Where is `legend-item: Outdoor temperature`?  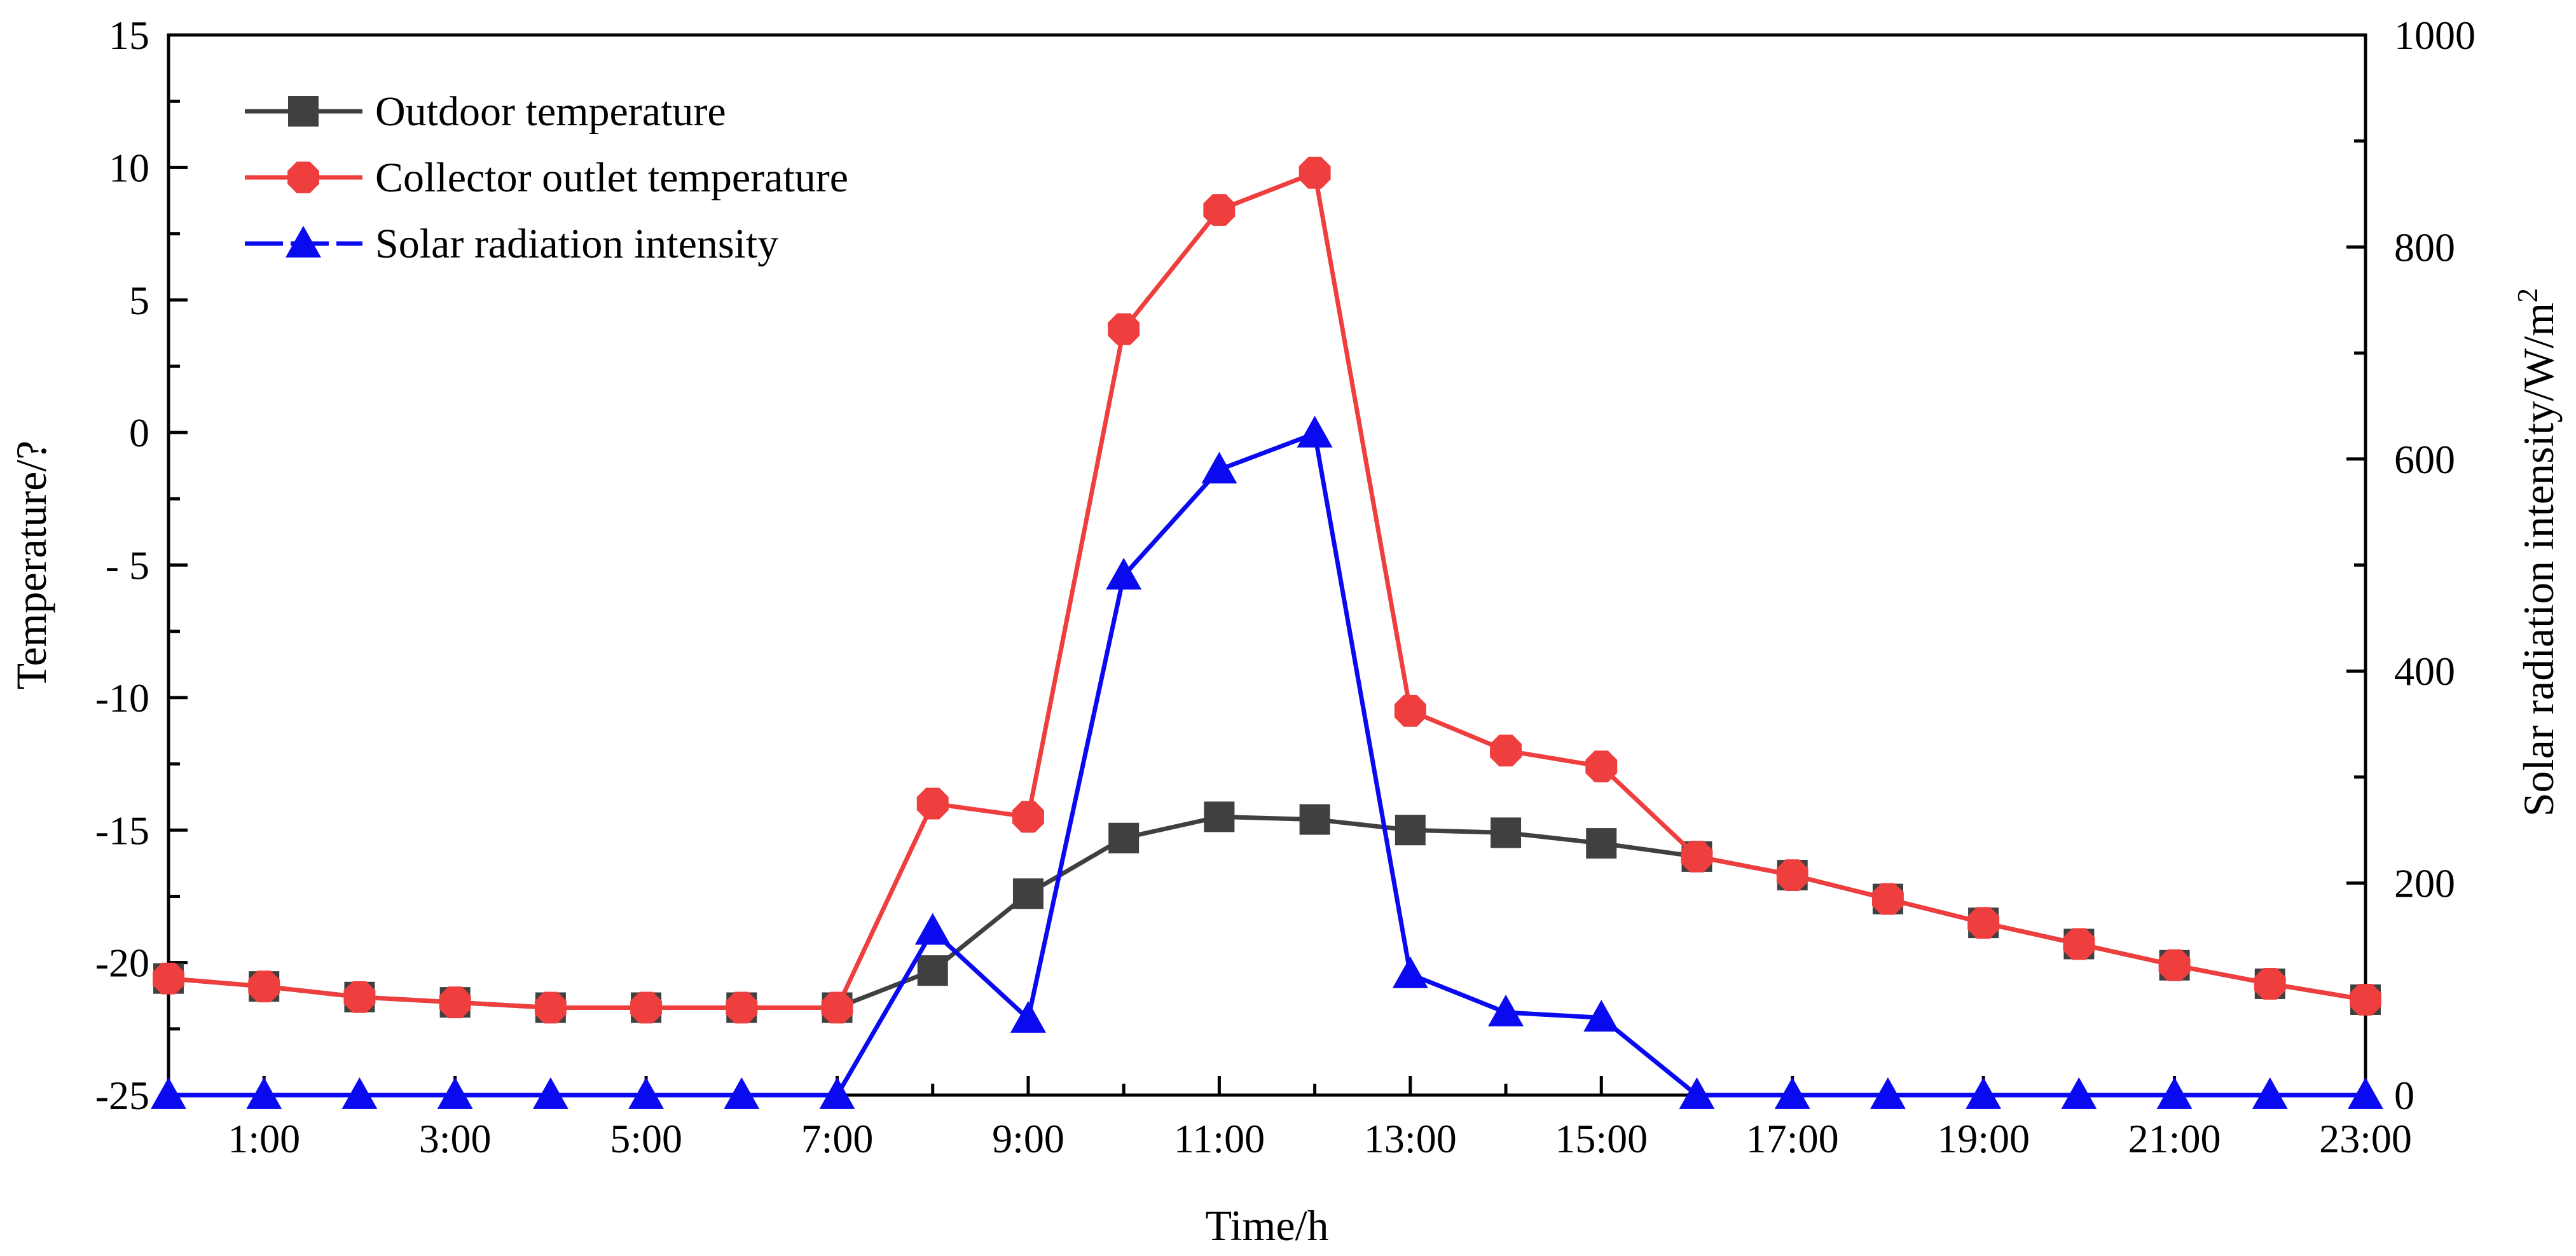 legend-item: Outdoor temperature is located at coordinates (485, 111).